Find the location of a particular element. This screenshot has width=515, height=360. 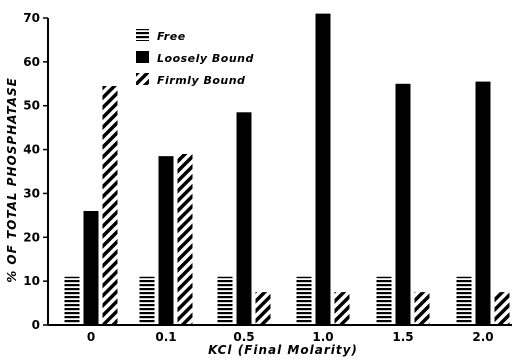

y-tick-label: 0 is located at coordinates (36, 325).